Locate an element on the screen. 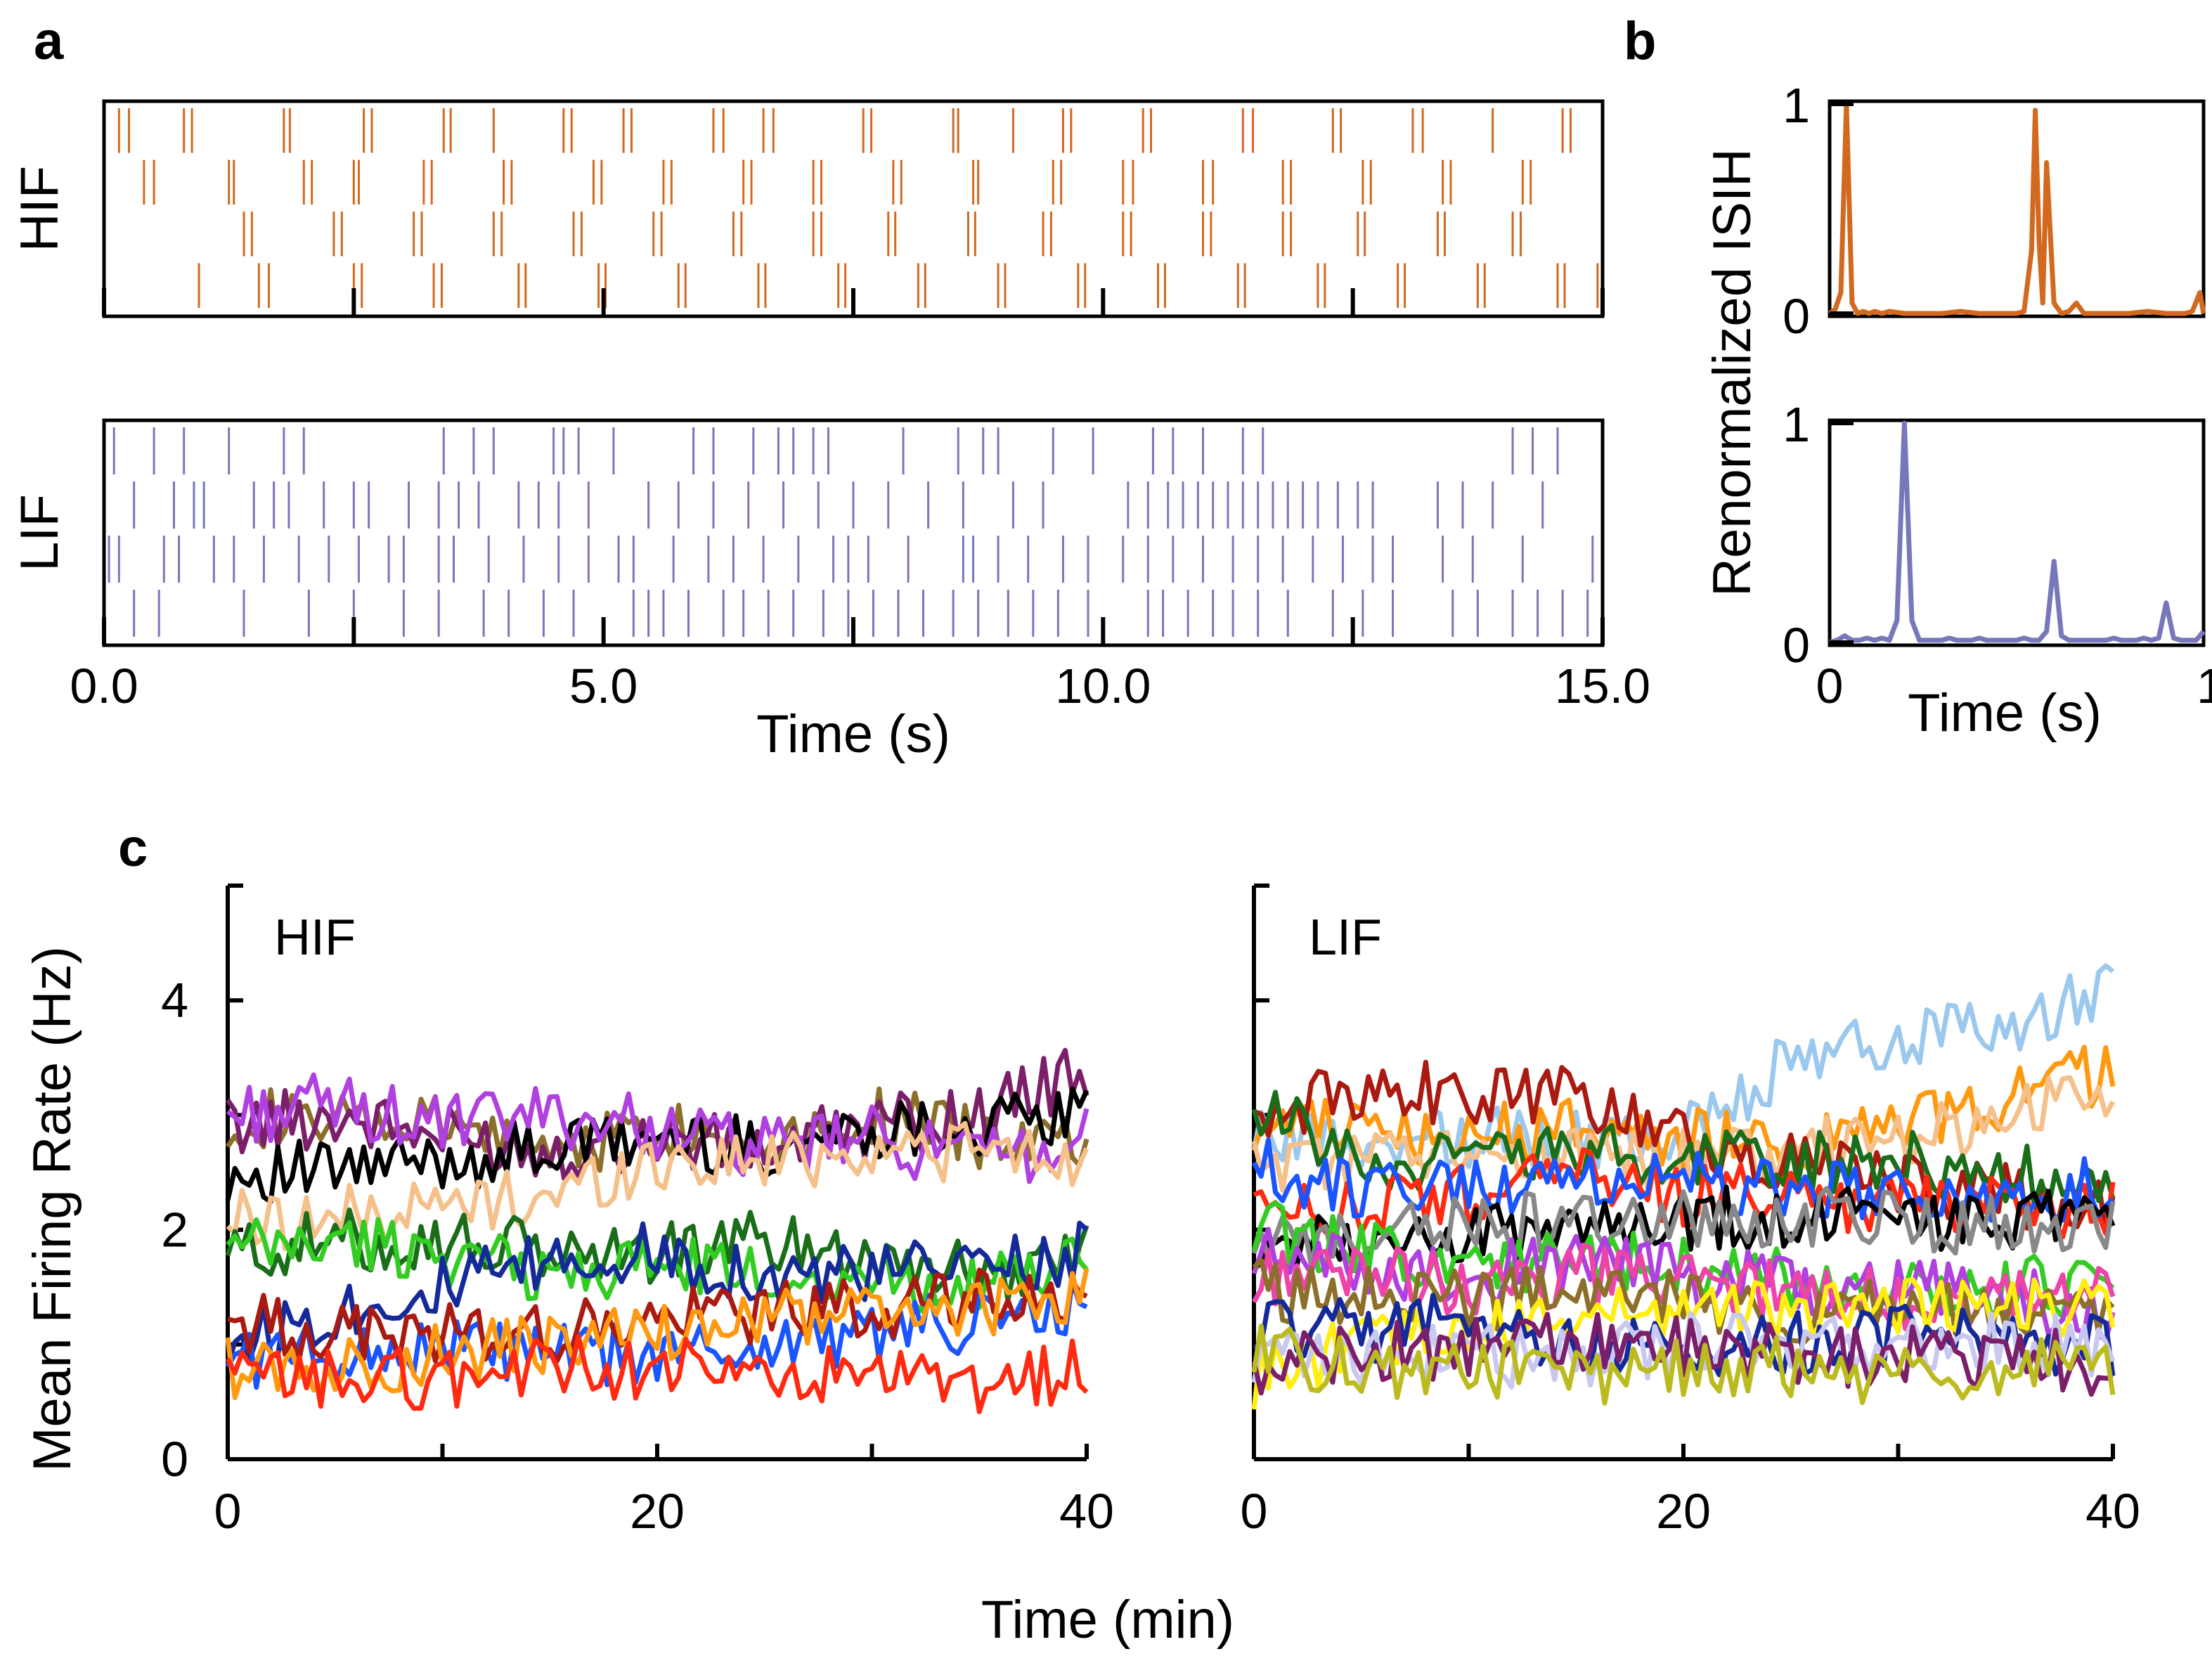 This screenshot has height=1656, width=2212. rate-y-tick-label-0: 0 is located at coordinates (174, 1459).